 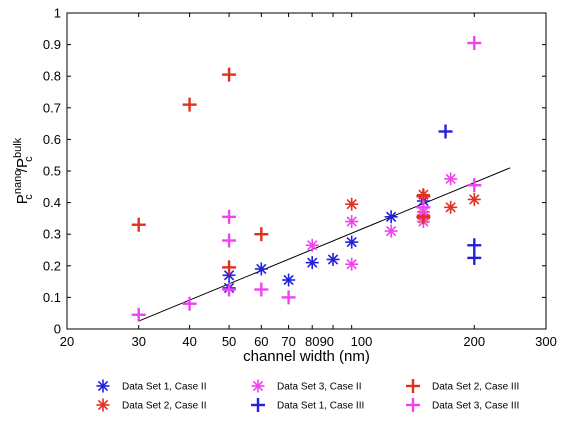 I want to click on y-axis-label-text: Pnanoc/Pbulkc, so click(x=23, y=170).